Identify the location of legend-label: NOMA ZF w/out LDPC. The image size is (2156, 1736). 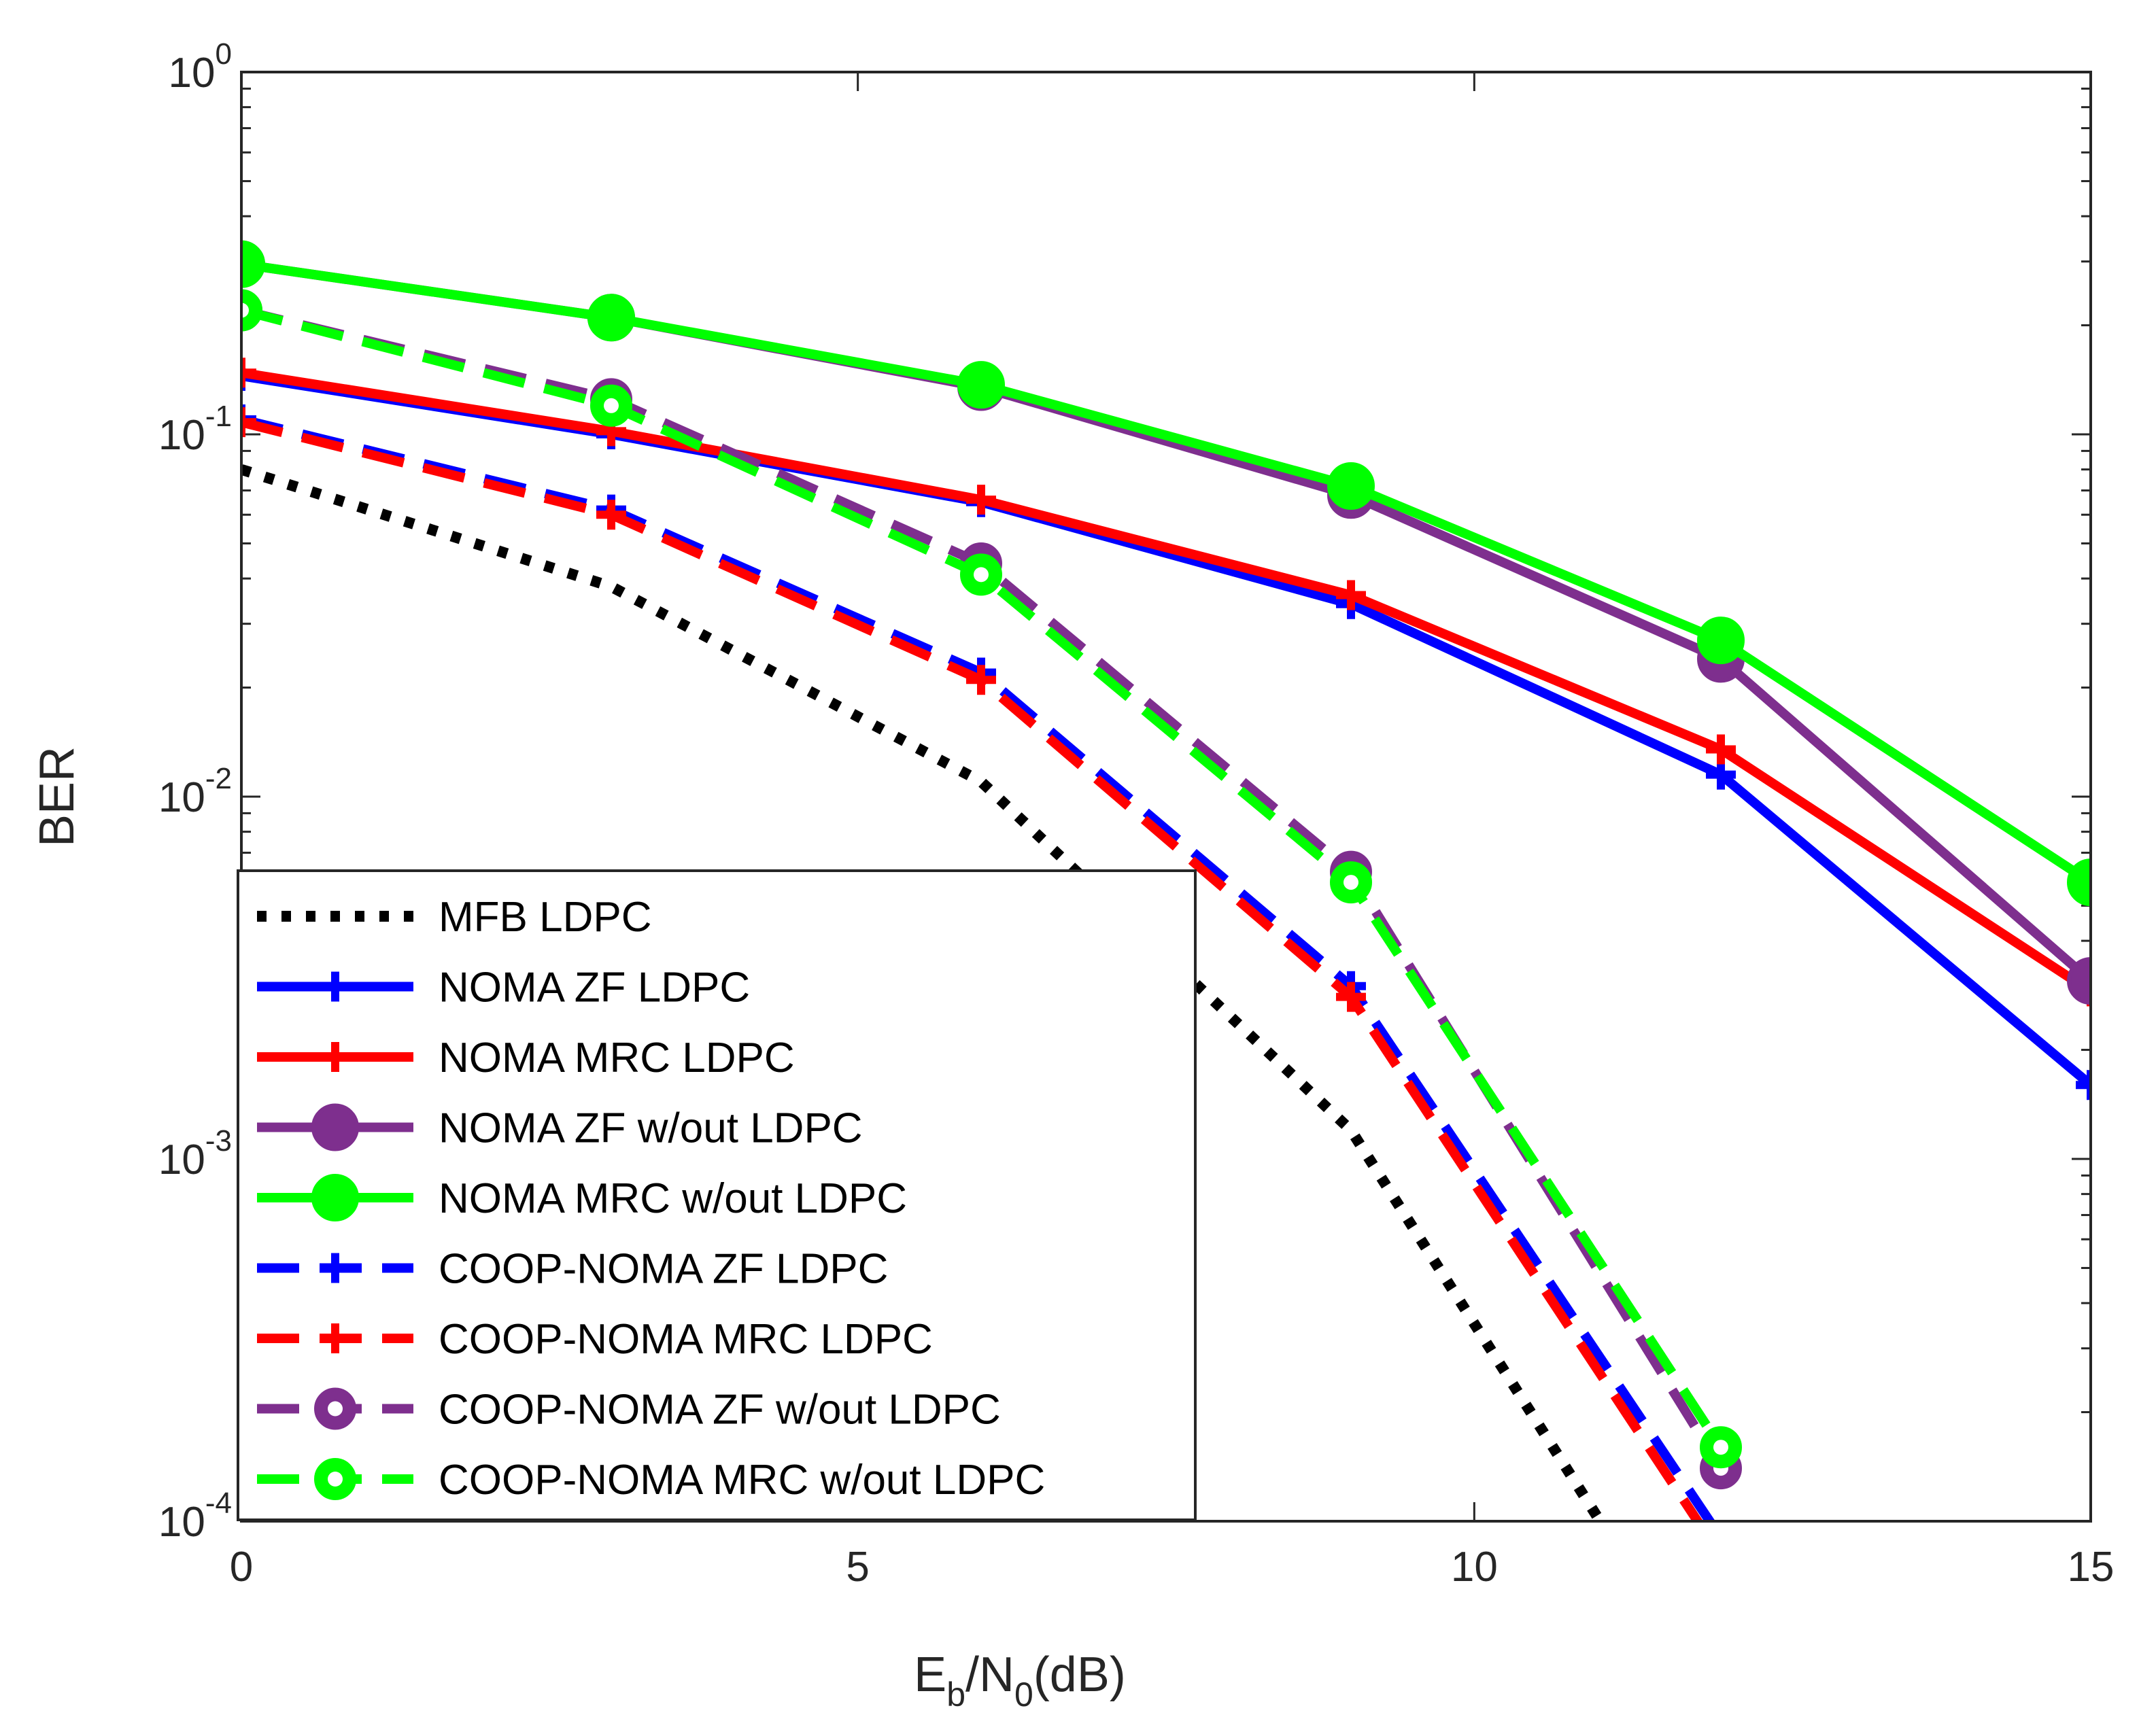
(651, 1128).